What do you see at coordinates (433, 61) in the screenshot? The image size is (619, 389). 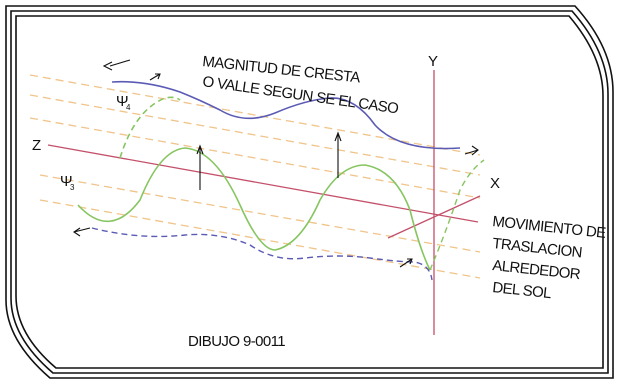 I see `y-axis-label: Y` at bounding box center [433, 61].